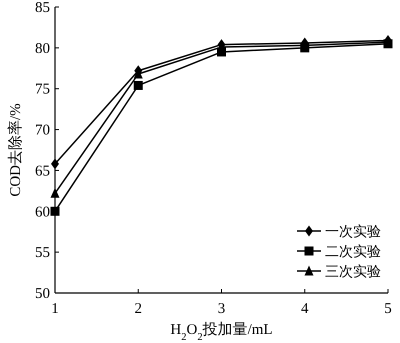 This screenshot has height=343, width=400. What do you see at coordinates (305, 309) in the screenshot?
I see `x-tick-label: 4` at bounding box center [305, 309].